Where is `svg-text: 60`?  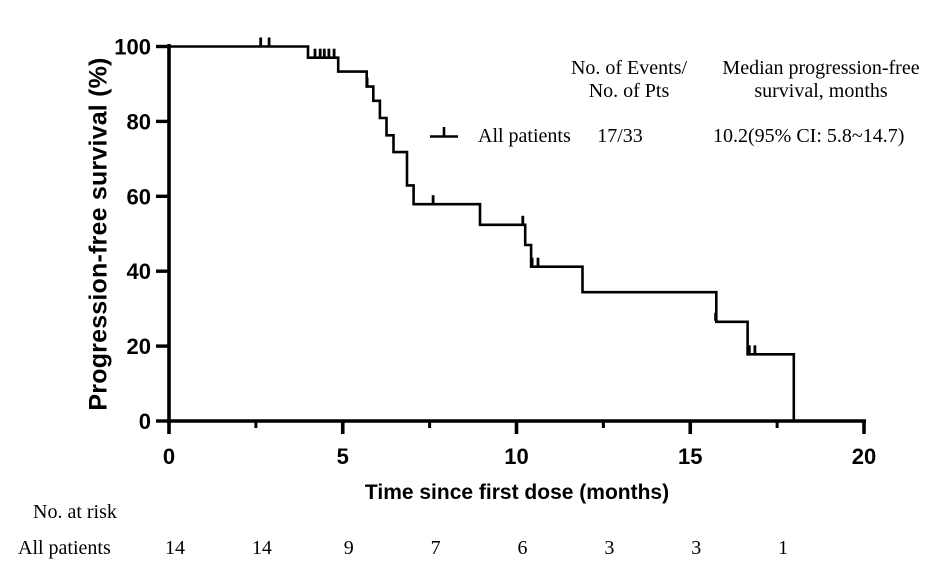
svg-text: 60 is located at coordinates (139, 196).